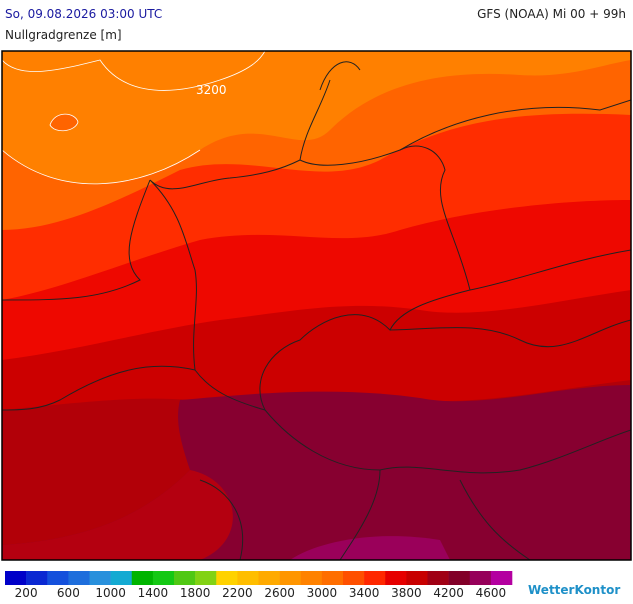 The height and width of the screenshot is (604, 633). Describe the element at coordinates (491, 593) in the screenshot. I see `legend-label: 4600` at that location.